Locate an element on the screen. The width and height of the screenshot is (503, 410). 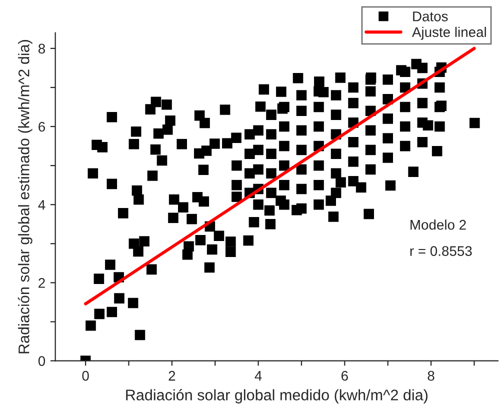
y-tick-label: 6 is located at coordinates (41, 127).